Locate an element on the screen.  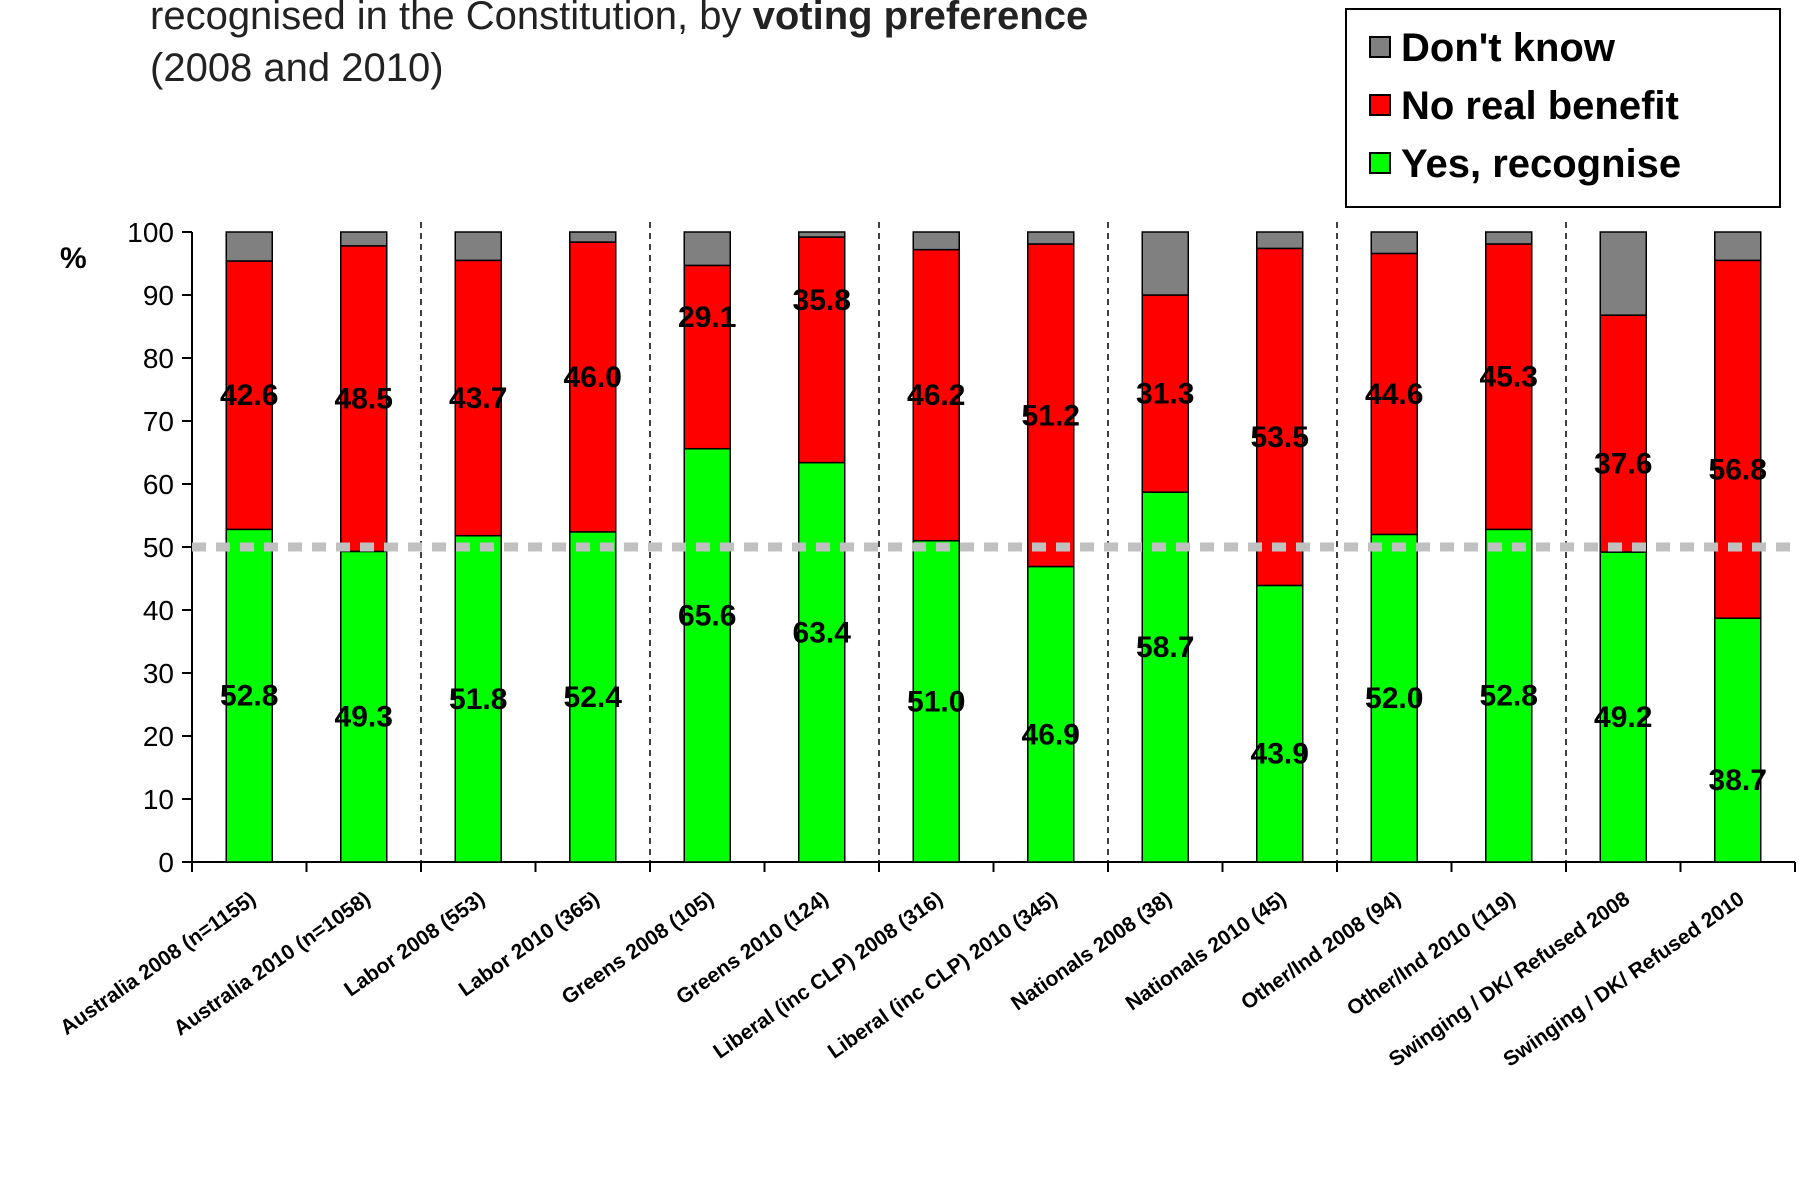
data-label-no: 48.5 is located at coordinates (364, 399).